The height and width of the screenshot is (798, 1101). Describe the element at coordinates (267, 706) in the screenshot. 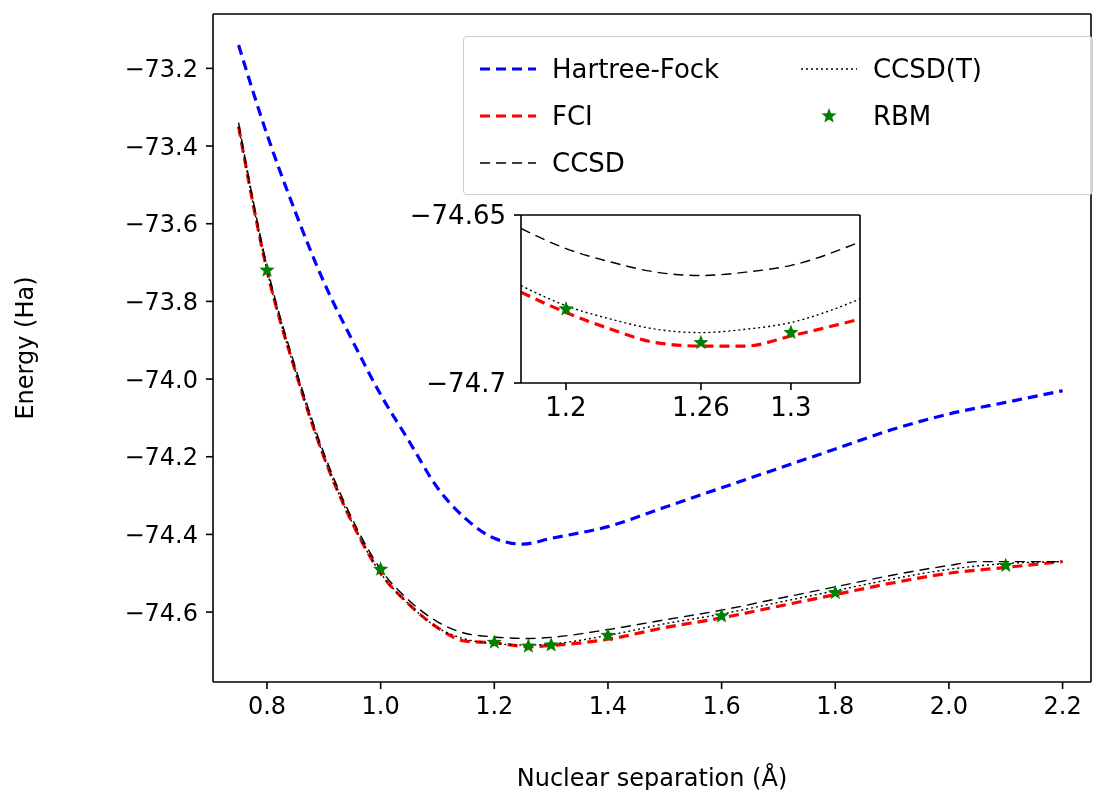

I see `x-tick-label: 0.8` at that location.